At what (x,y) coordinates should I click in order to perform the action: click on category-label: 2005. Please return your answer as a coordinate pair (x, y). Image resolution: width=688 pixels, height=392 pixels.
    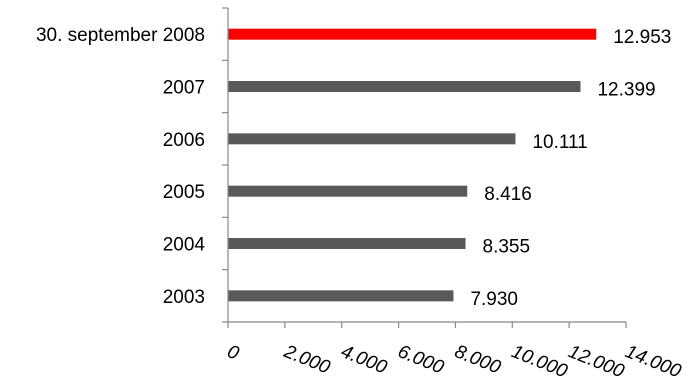
    Looking at the image, I should click on (184, 192).